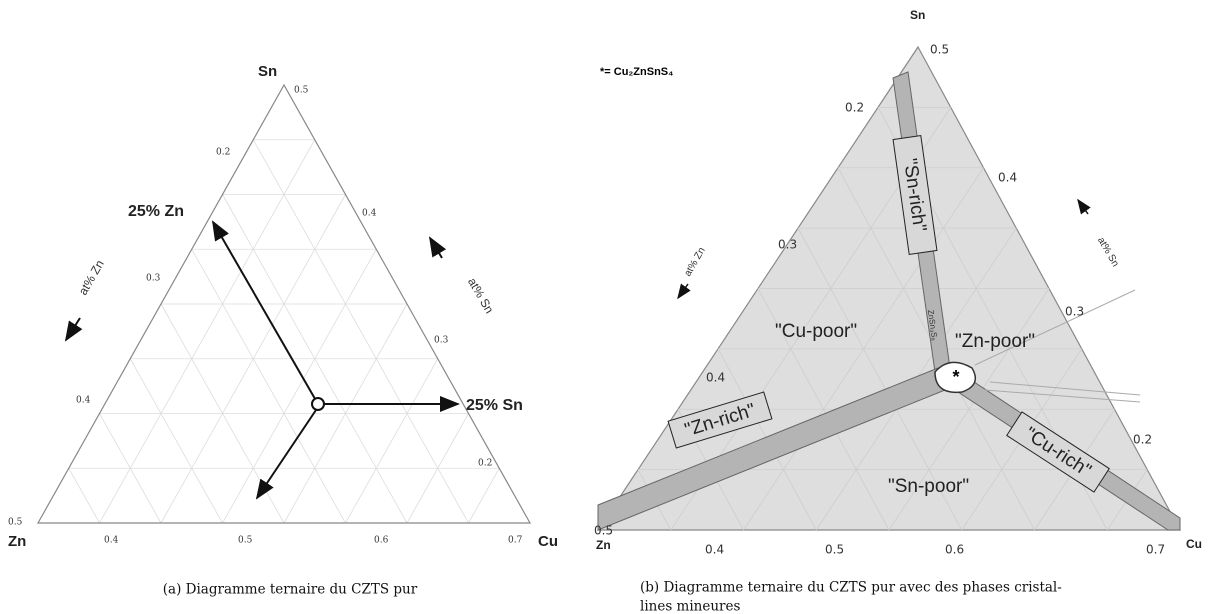  I want to click on marker: *, so click(955, 377).